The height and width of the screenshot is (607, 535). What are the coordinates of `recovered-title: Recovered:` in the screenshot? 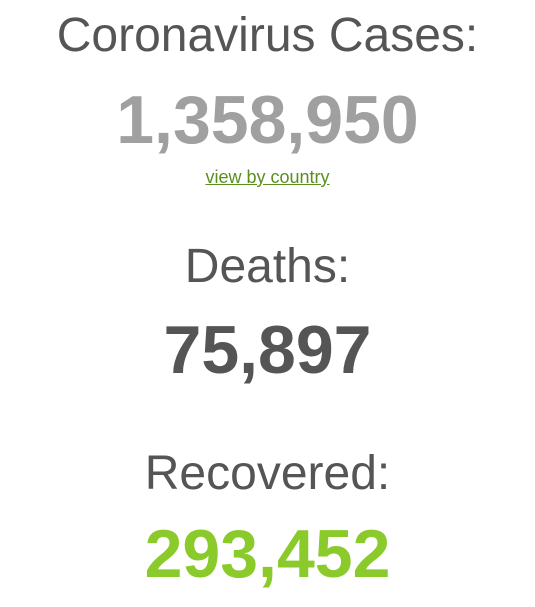 It's located at (267, 473).